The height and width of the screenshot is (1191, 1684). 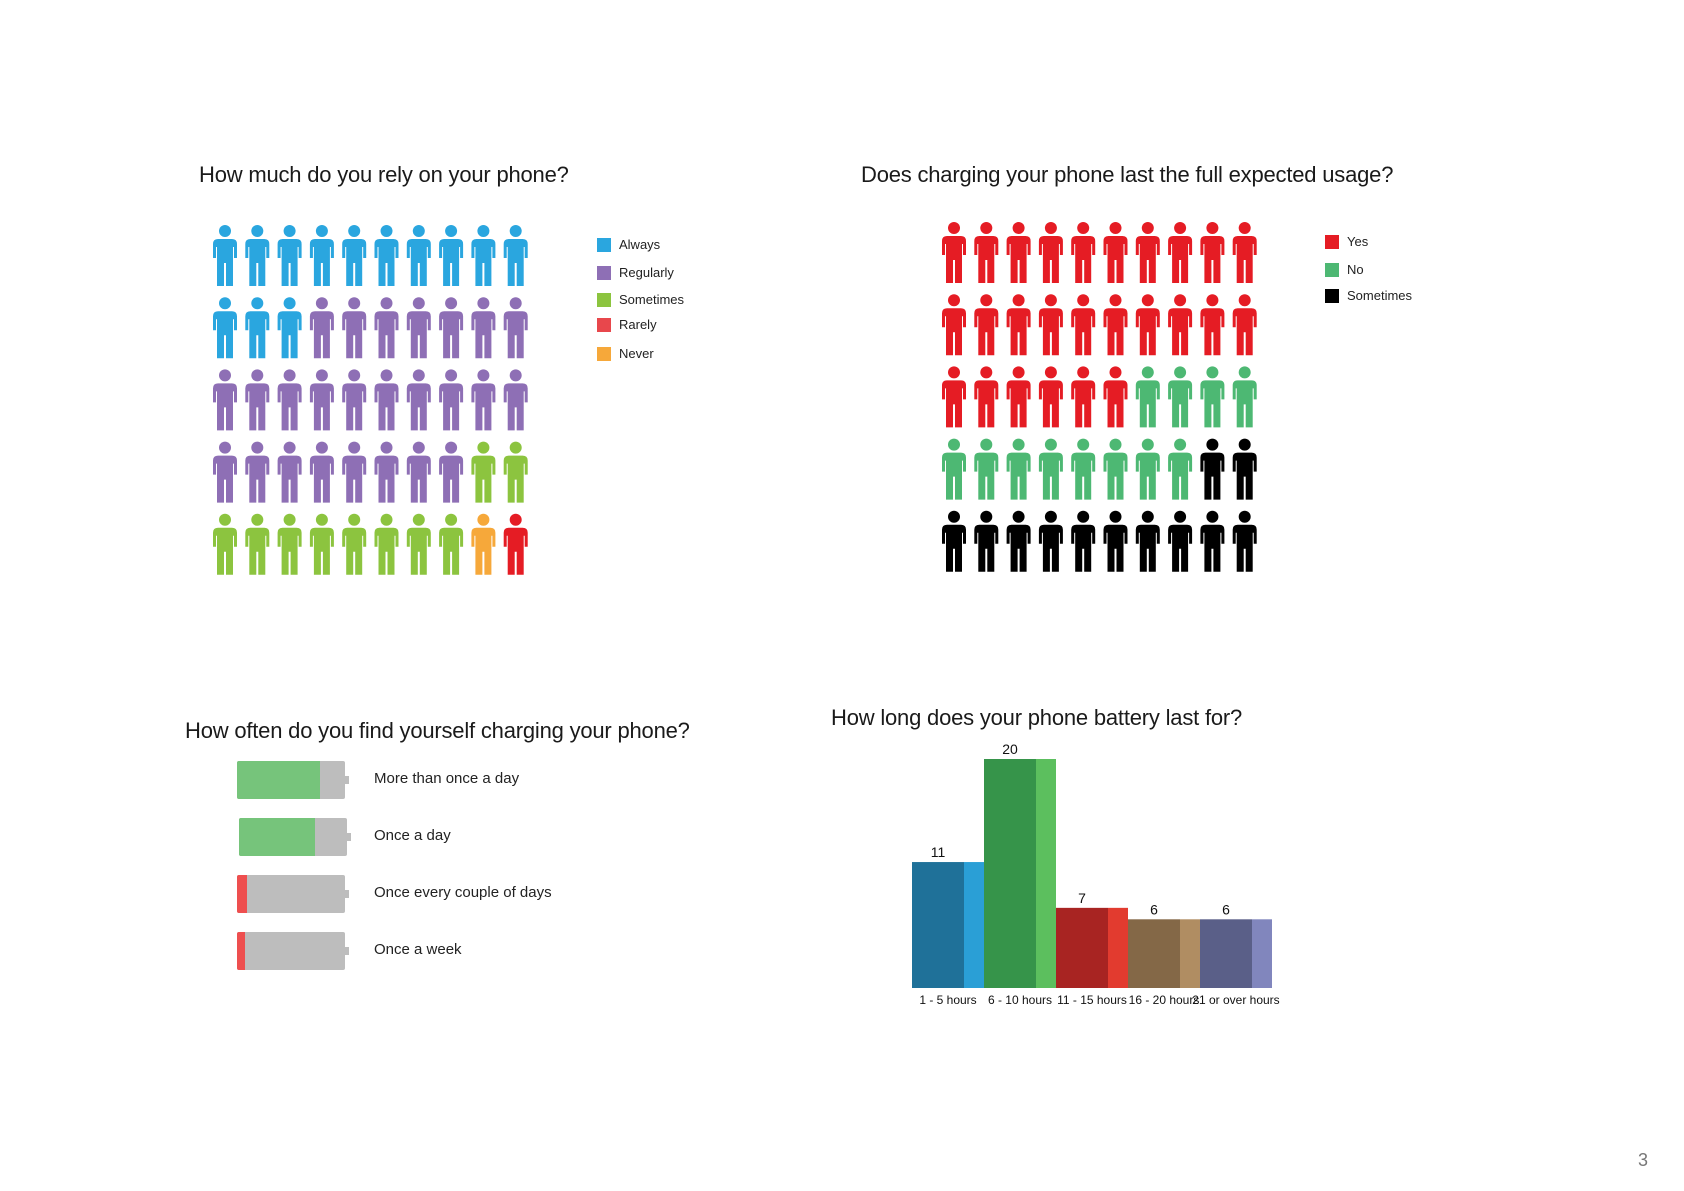 What do you see at coordinates (1358, 241) in the screenshot?
I see `legend-label: Yes` at bounding box center [1358, 241].